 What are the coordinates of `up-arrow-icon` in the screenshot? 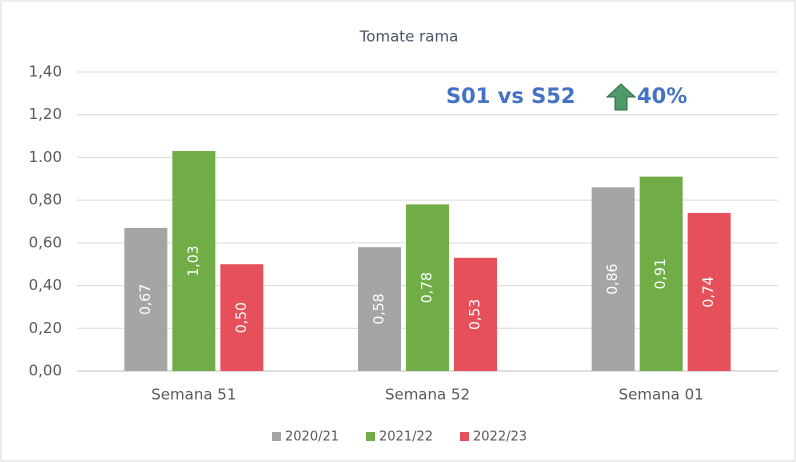 It's located at (621, 97).